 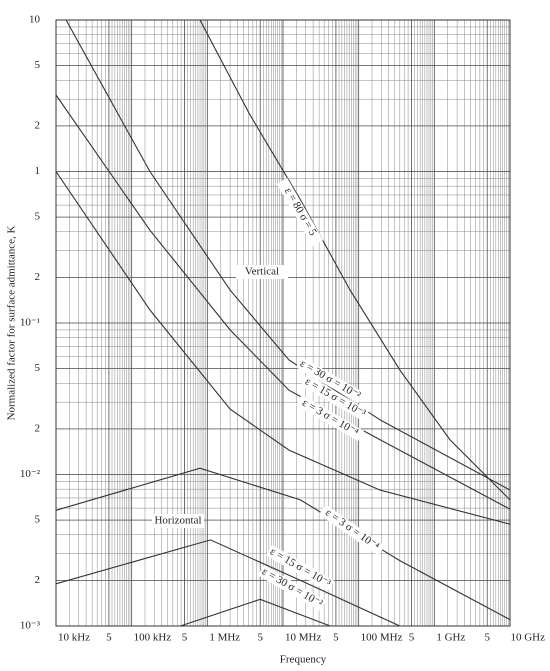 I want to click on x-tick-label: 10 GHz, so click(x=527, y=638).